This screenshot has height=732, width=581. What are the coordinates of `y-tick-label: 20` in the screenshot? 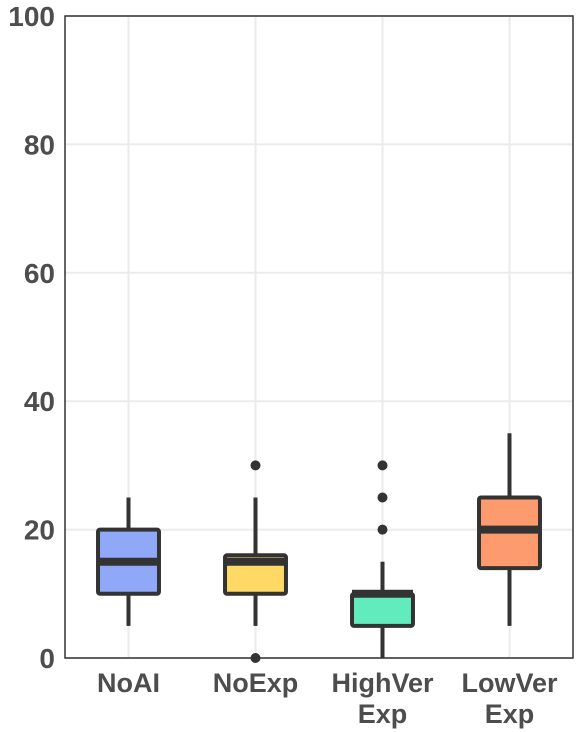 It's located at (39, 530).